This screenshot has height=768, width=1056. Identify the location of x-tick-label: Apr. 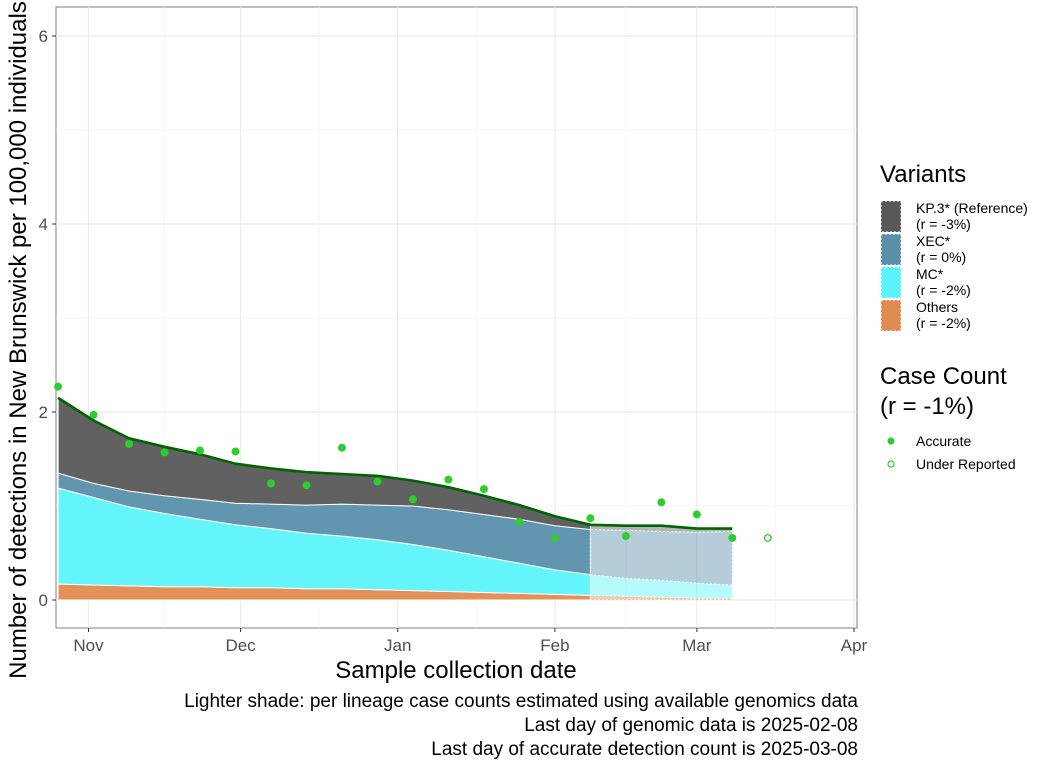
(854, 645).